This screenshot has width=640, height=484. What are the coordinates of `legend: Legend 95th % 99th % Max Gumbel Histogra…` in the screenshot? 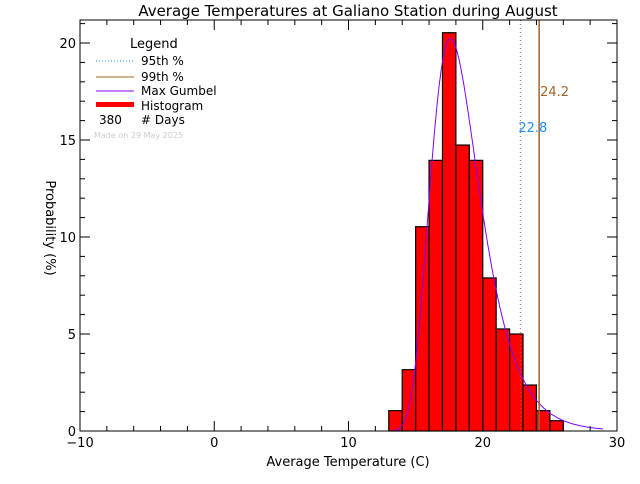 It's located at (155, 88).